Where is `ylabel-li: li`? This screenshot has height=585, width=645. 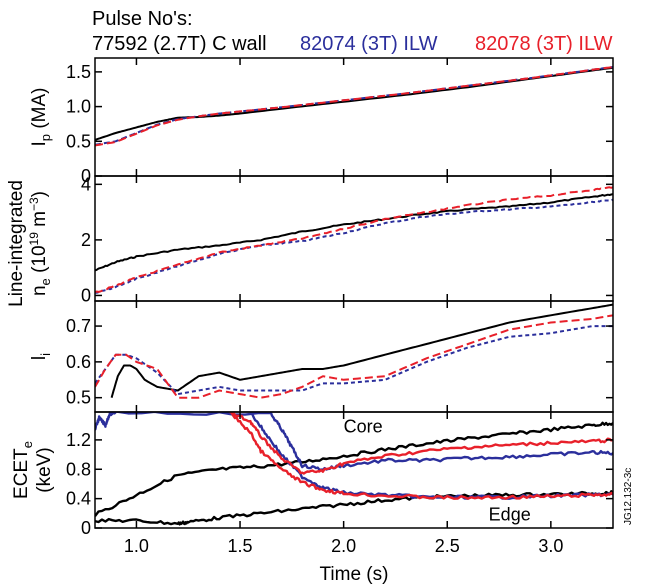 ylabel-li: li is located at coordinates (41, 356).